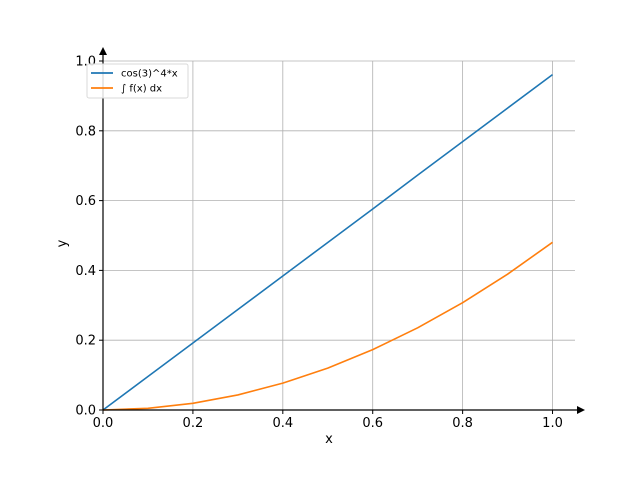 The height and width of the screenshot is (480, 640). I want to click on y-tick-label-3: 0.6, so click(85, 201).